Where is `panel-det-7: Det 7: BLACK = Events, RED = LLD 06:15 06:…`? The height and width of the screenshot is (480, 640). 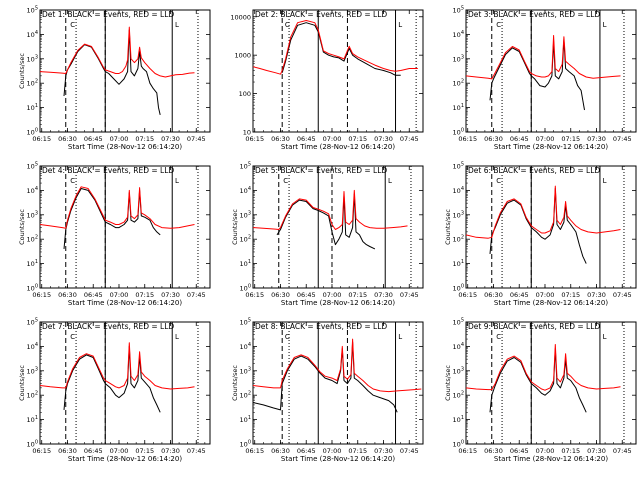
panel-det-7: Det 7: BLACK = Events, RED = LLD 06:15 06:… is located at coordinates (114, 390).